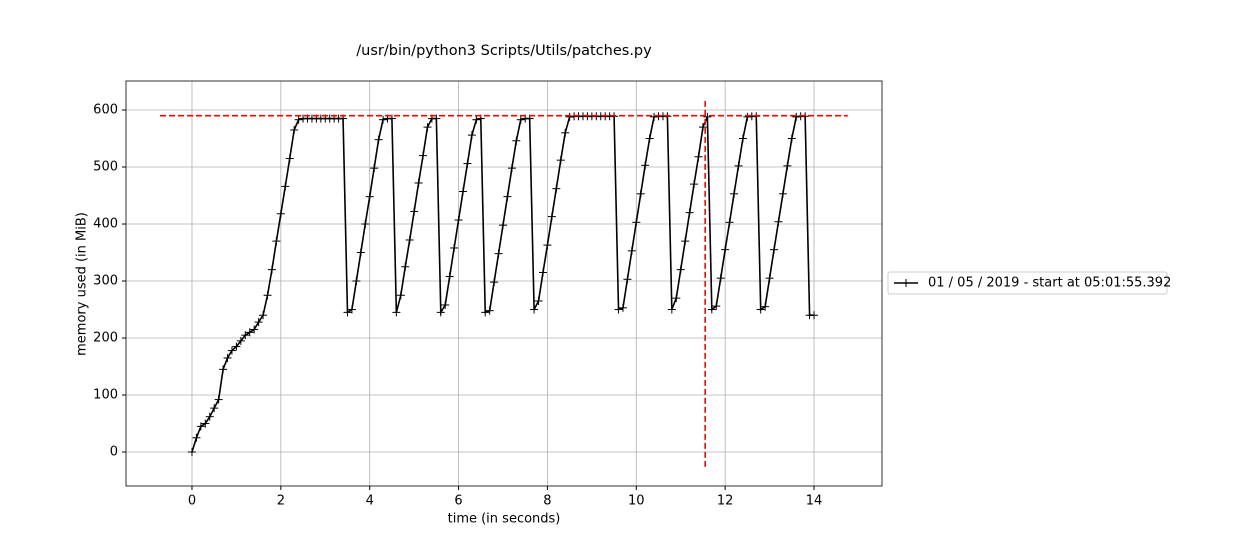 This screenshot has height=540, width=1260. I want to click on y-tick-label: 400, so click(105, 224).